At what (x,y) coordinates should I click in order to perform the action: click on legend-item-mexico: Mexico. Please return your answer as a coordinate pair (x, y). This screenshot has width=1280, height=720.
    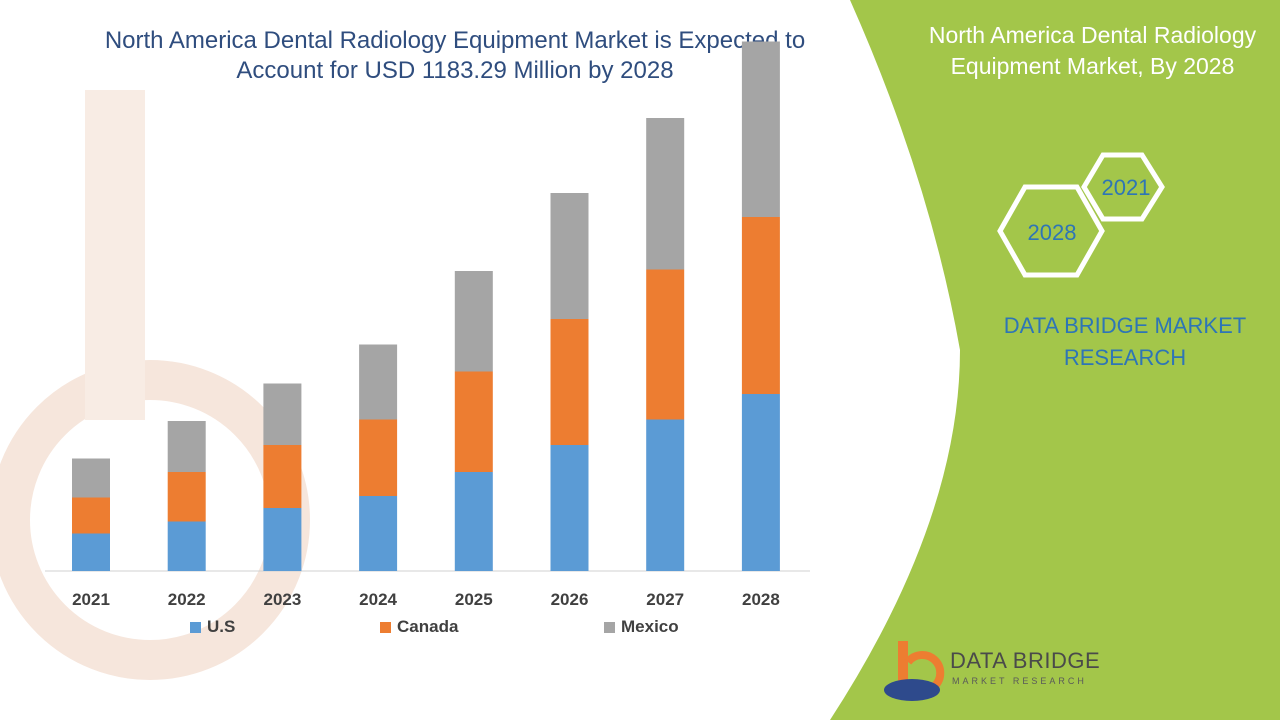
    Looking at the image, I should click on (641, 627).